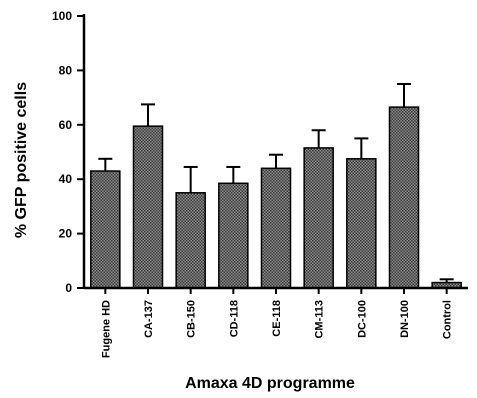 This screenshot has width=477, height=398. What do you see at coordinates (234, 318) in the screenshot?
I see `x-tick-label: CD-118` at bounding box center [234, 318].